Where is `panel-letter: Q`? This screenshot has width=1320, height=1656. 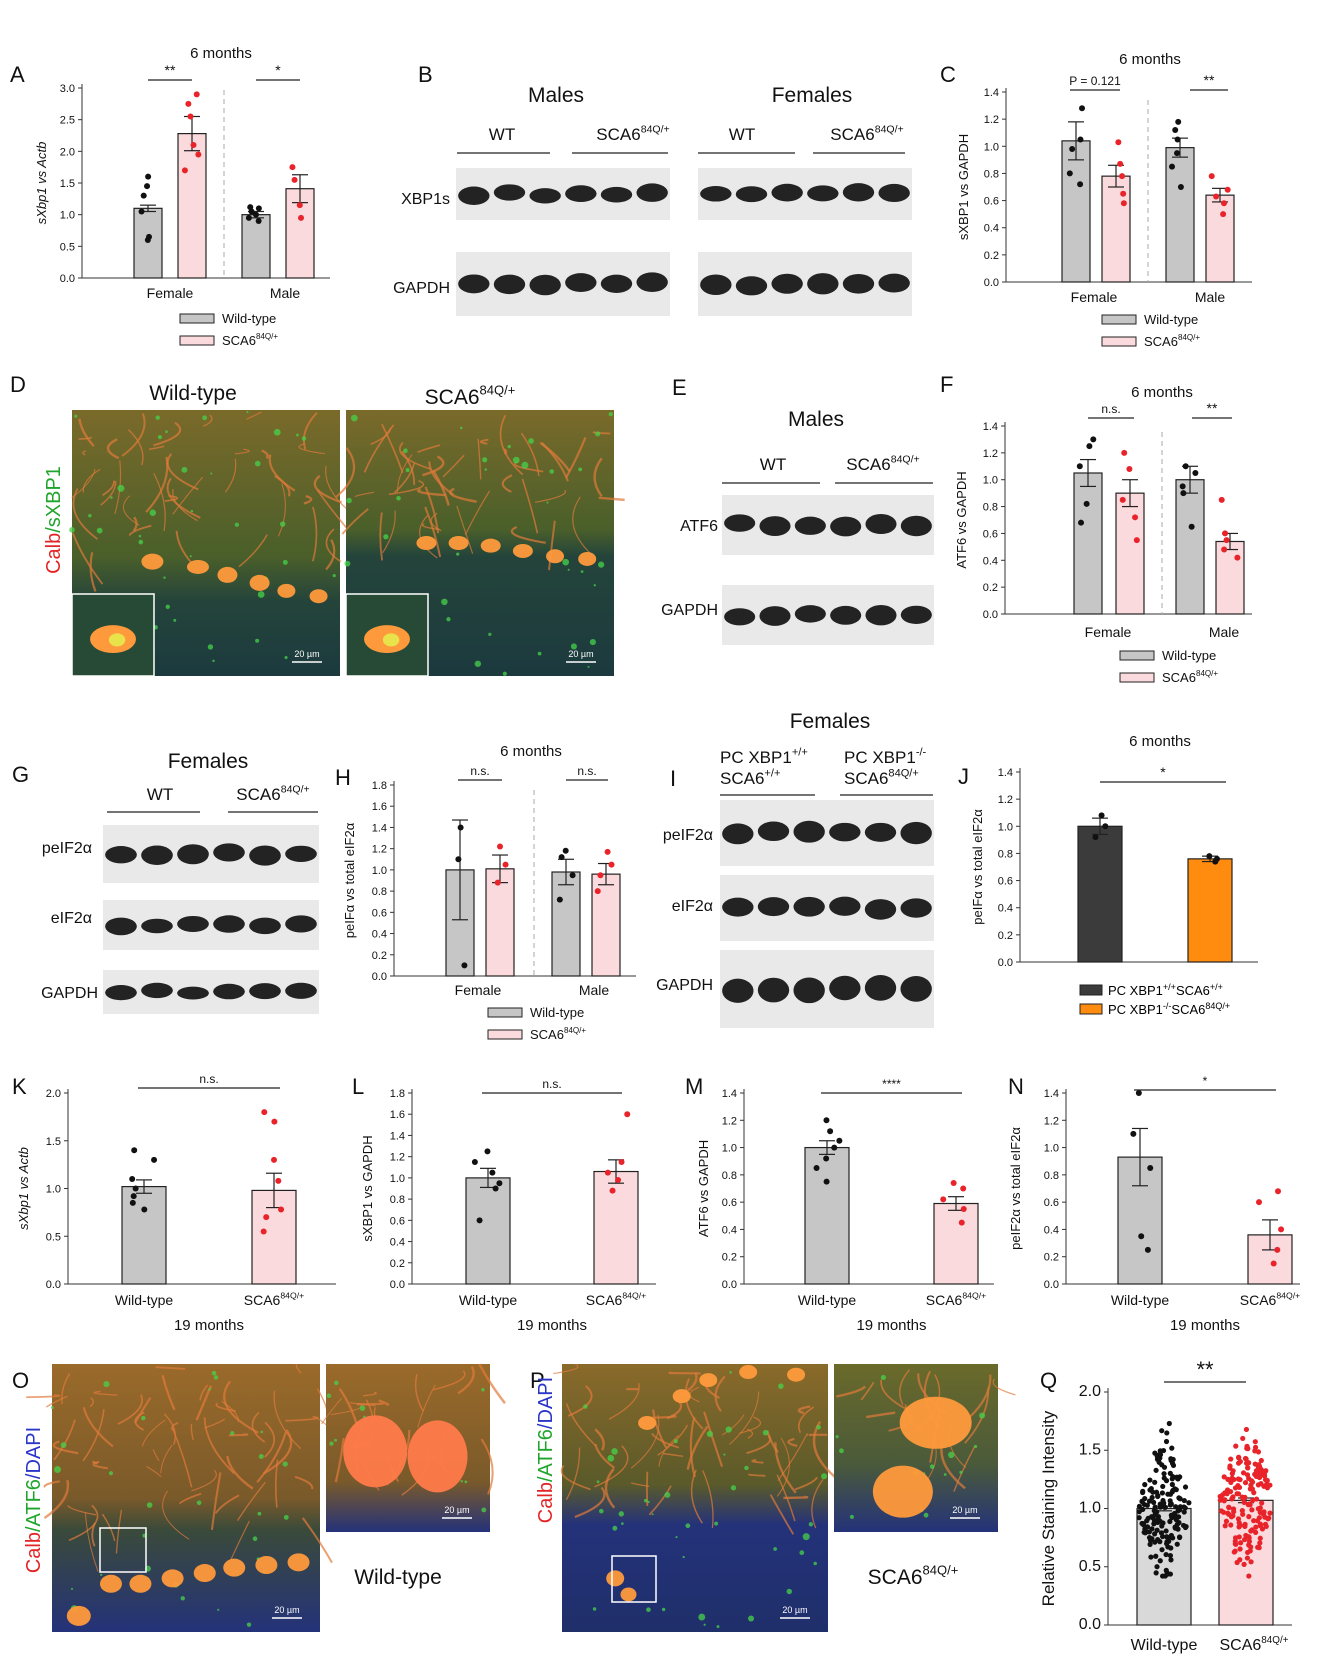 panel-letter: Q is located at coordinates (1048, 1380).